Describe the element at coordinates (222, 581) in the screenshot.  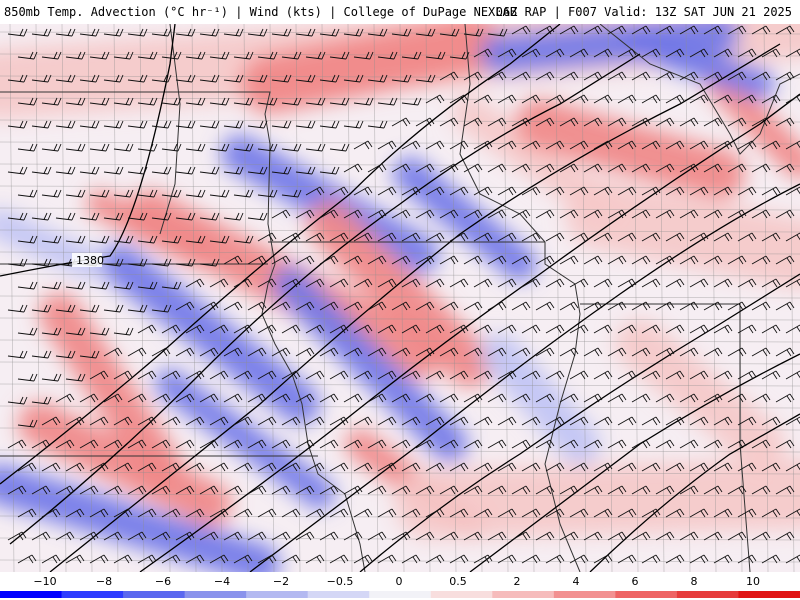
I see `legend-tick-label: −4` at that location.